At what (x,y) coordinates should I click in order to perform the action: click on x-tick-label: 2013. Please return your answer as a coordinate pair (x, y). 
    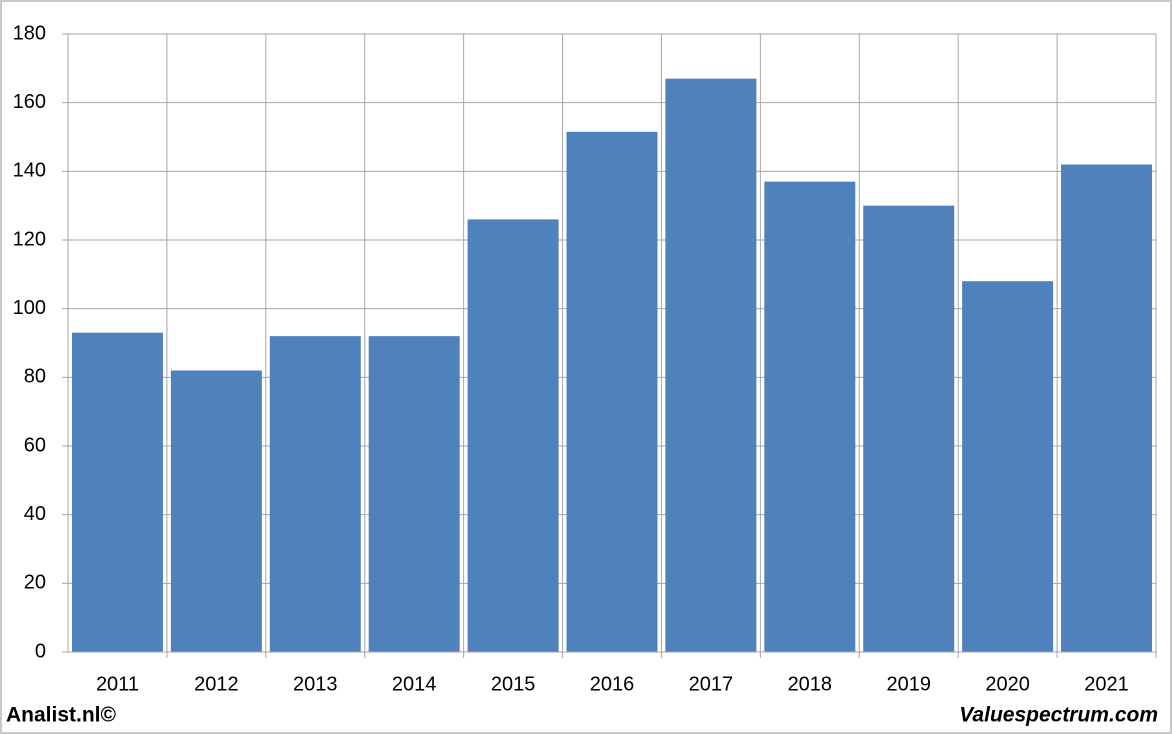
    Looking at the image, I should click on (315, 684).